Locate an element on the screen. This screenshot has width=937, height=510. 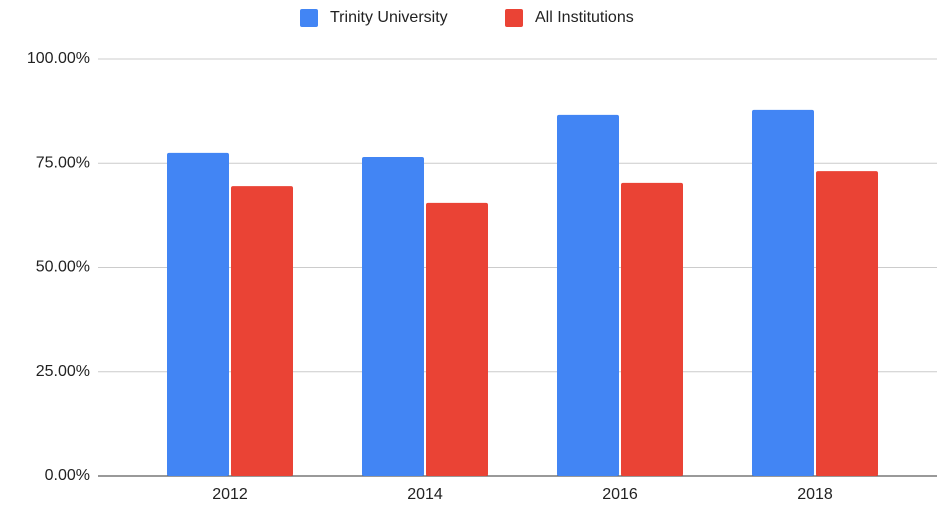
x-tick-label: 2014 is located at coordinates (425, 494).